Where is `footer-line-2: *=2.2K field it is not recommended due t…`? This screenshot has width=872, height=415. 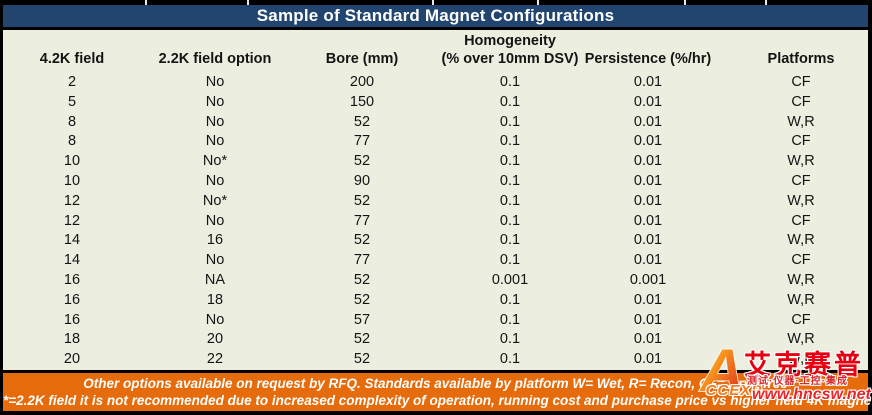
footer-line-2: *=2.2K field it is not recommended due t… is located at coordinates (437, 400).